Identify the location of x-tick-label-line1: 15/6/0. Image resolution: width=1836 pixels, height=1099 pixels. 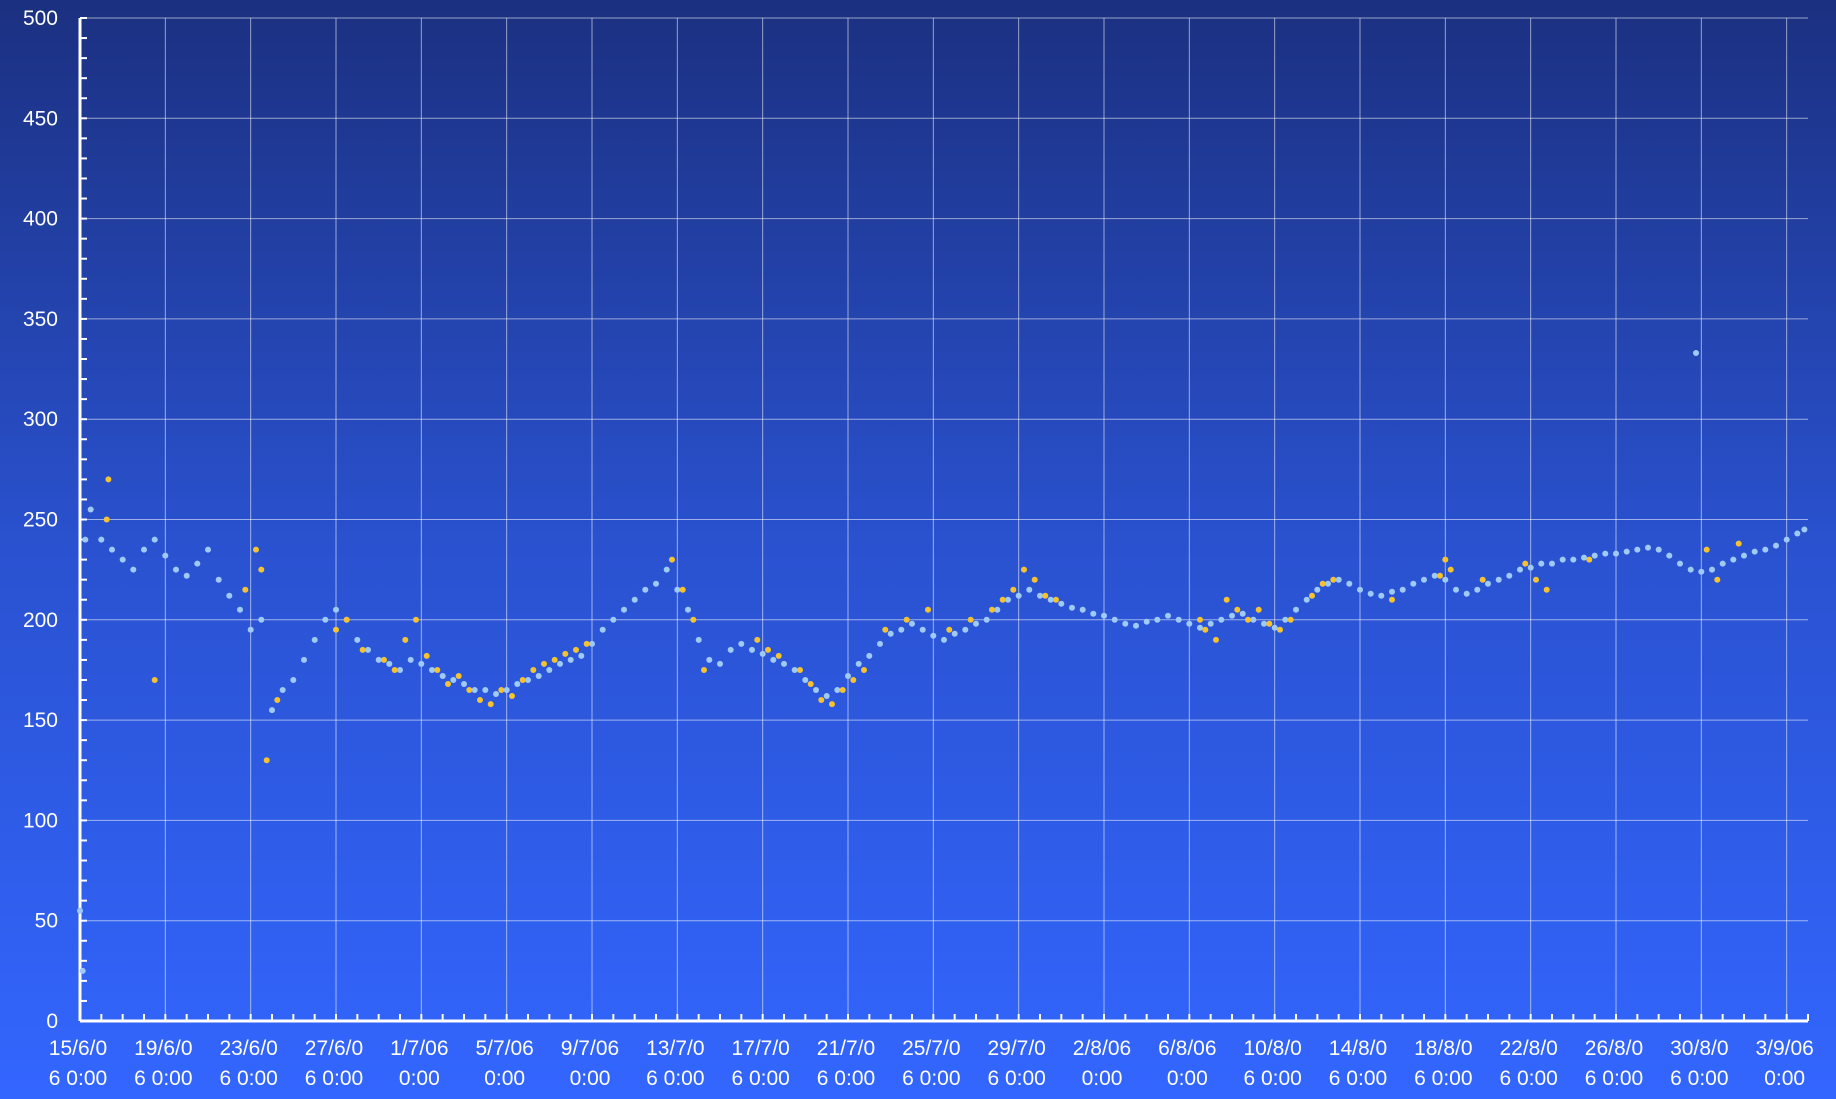
(78, 1048).